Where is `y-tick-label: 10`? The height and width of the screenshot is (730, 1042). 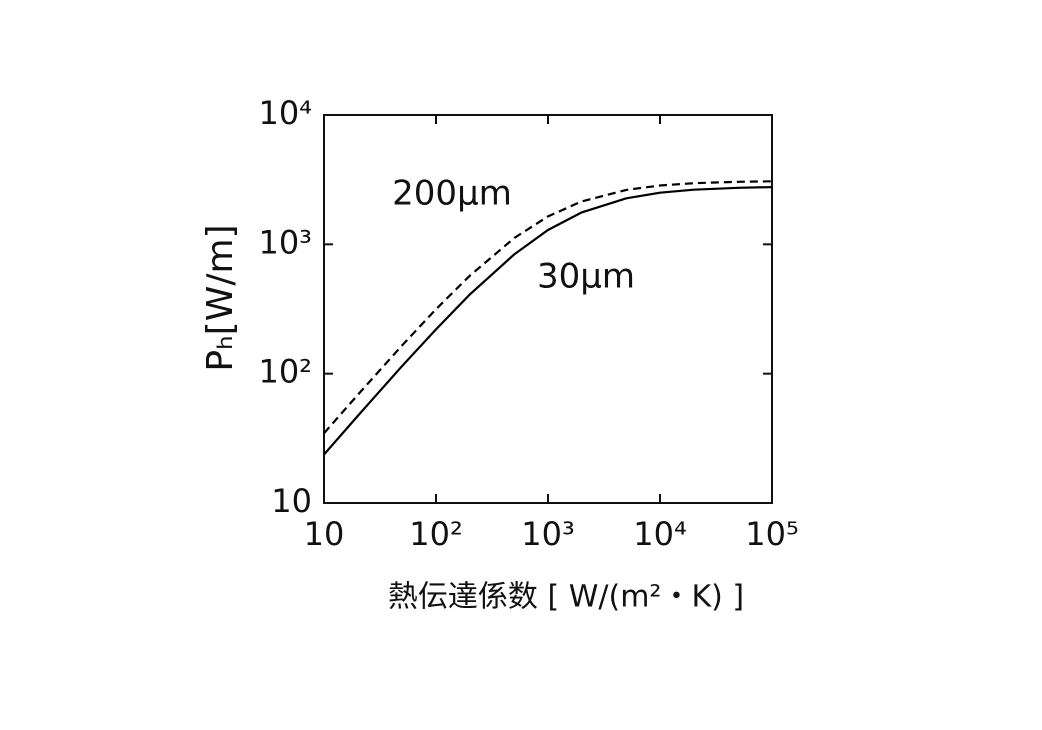
y-tick-label: 10 is located at coordinates (291, 501).